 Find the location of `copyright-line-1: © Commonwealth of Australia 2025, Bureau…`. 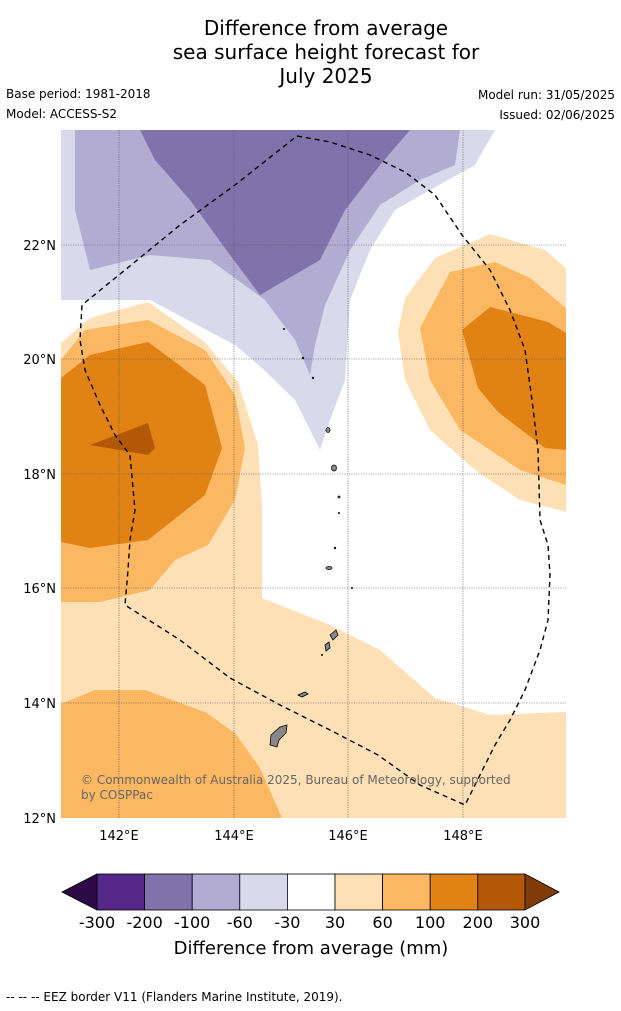

copyright-line-1: © Commonwealth of Australia 2025, Bureau… is located at coordinates (296, 780).